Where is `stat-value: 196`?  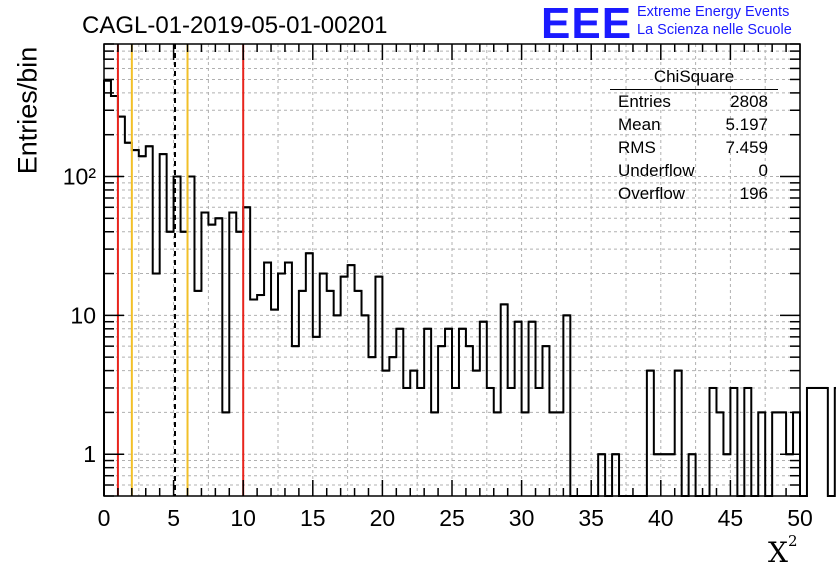 stat-value: 196 is located at coordinates (753, 193).